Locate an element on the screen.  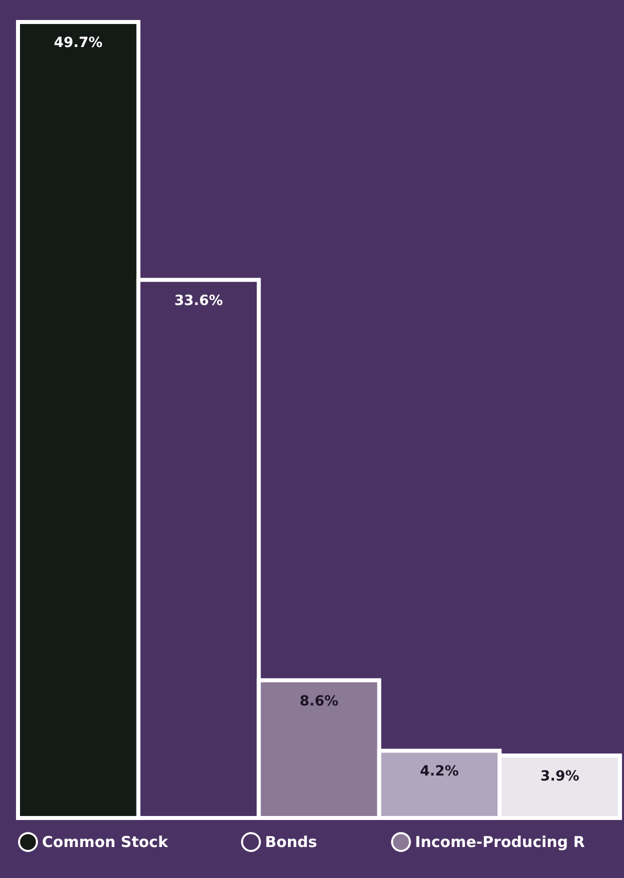
legend-label: Income-Producing R is located at coordinates (500, 842).